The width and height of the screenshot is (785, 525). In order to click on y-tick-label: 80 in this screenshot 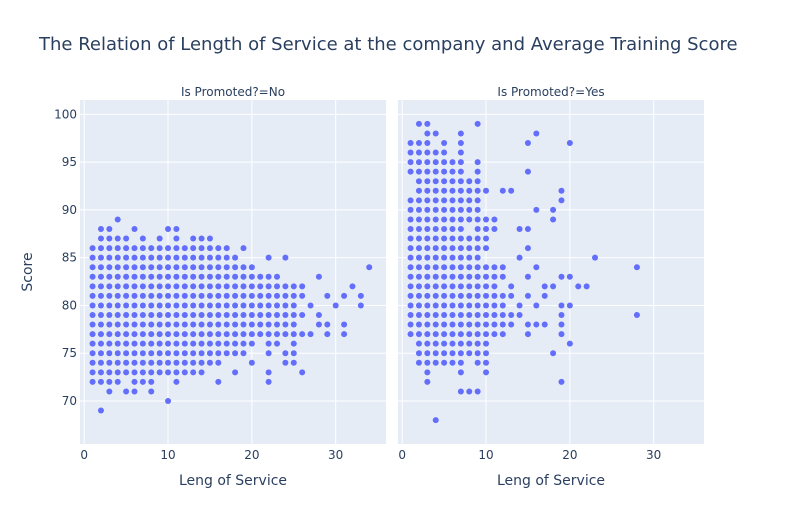, I will do `click(69, 305)`.